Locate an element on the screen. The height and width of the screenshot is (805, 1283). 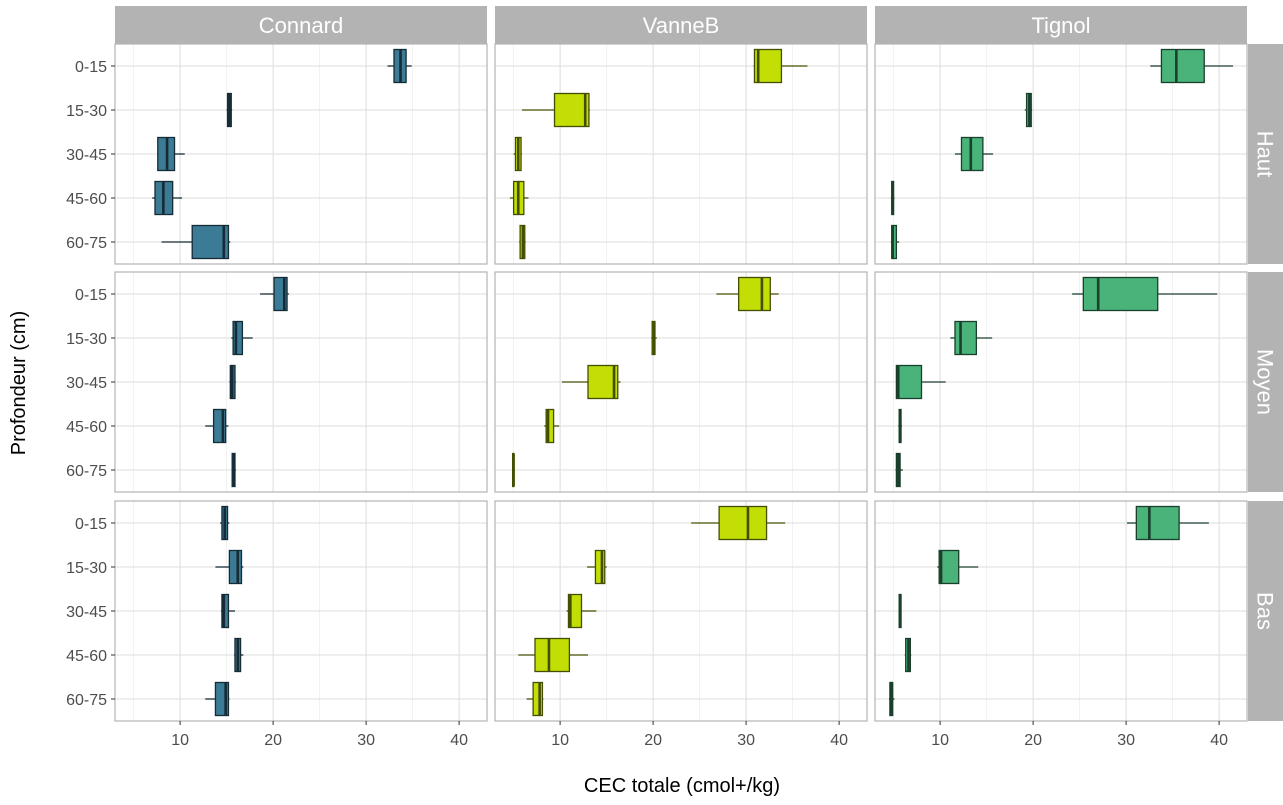
panel-vanneb-moyen is located at coordinates (681, 382).